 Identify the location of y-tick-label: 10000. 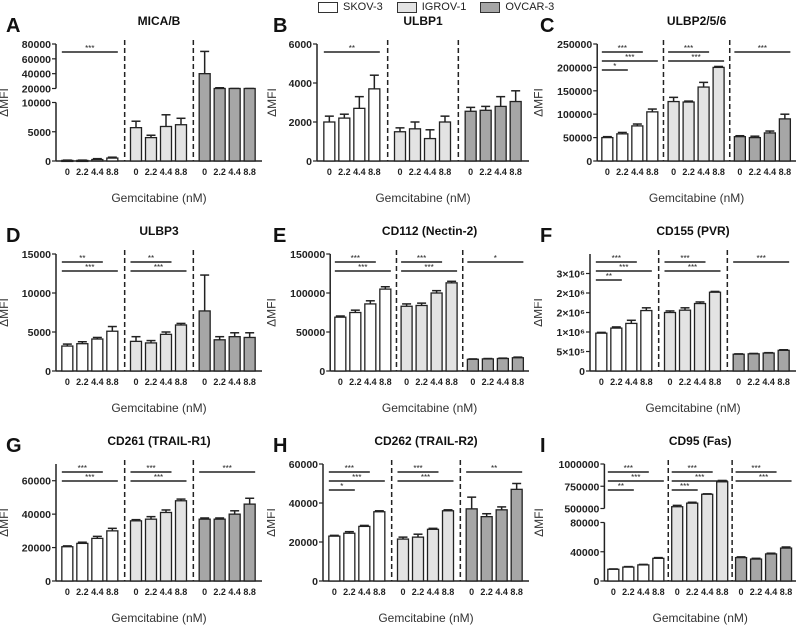
(36, 104).